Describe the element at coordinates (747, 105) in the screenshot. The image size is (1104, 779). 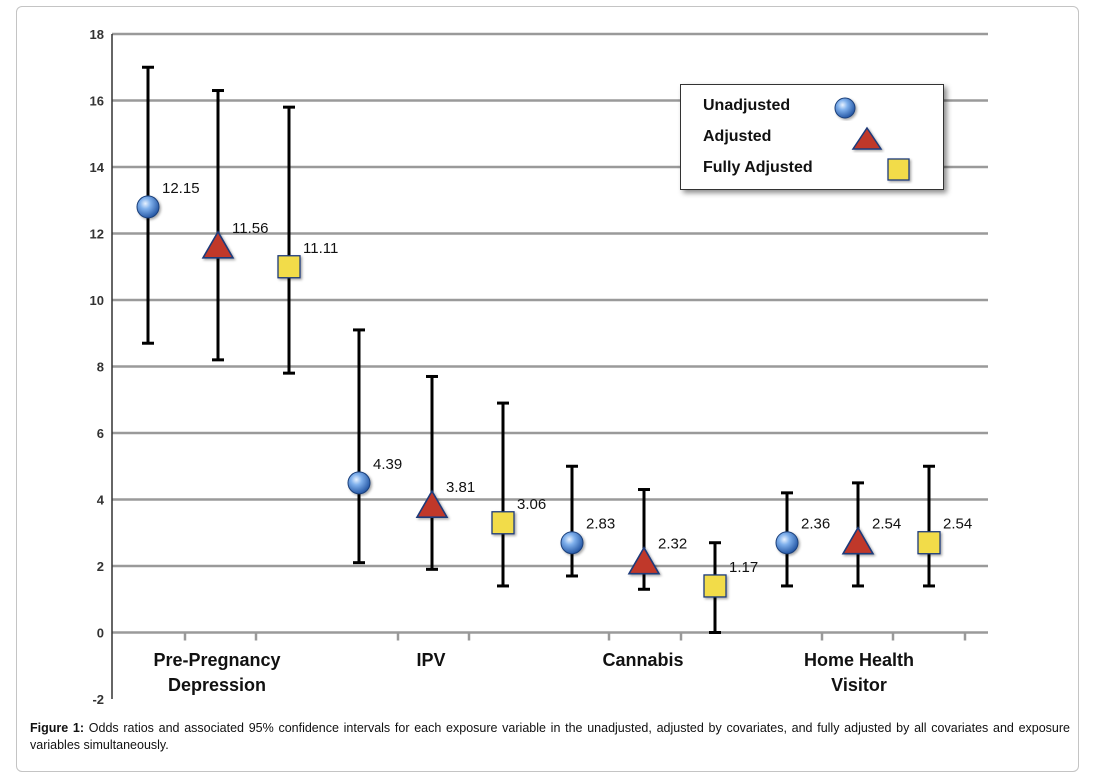
I see `legend-label-unadjusted: Unadjusted` at that location.